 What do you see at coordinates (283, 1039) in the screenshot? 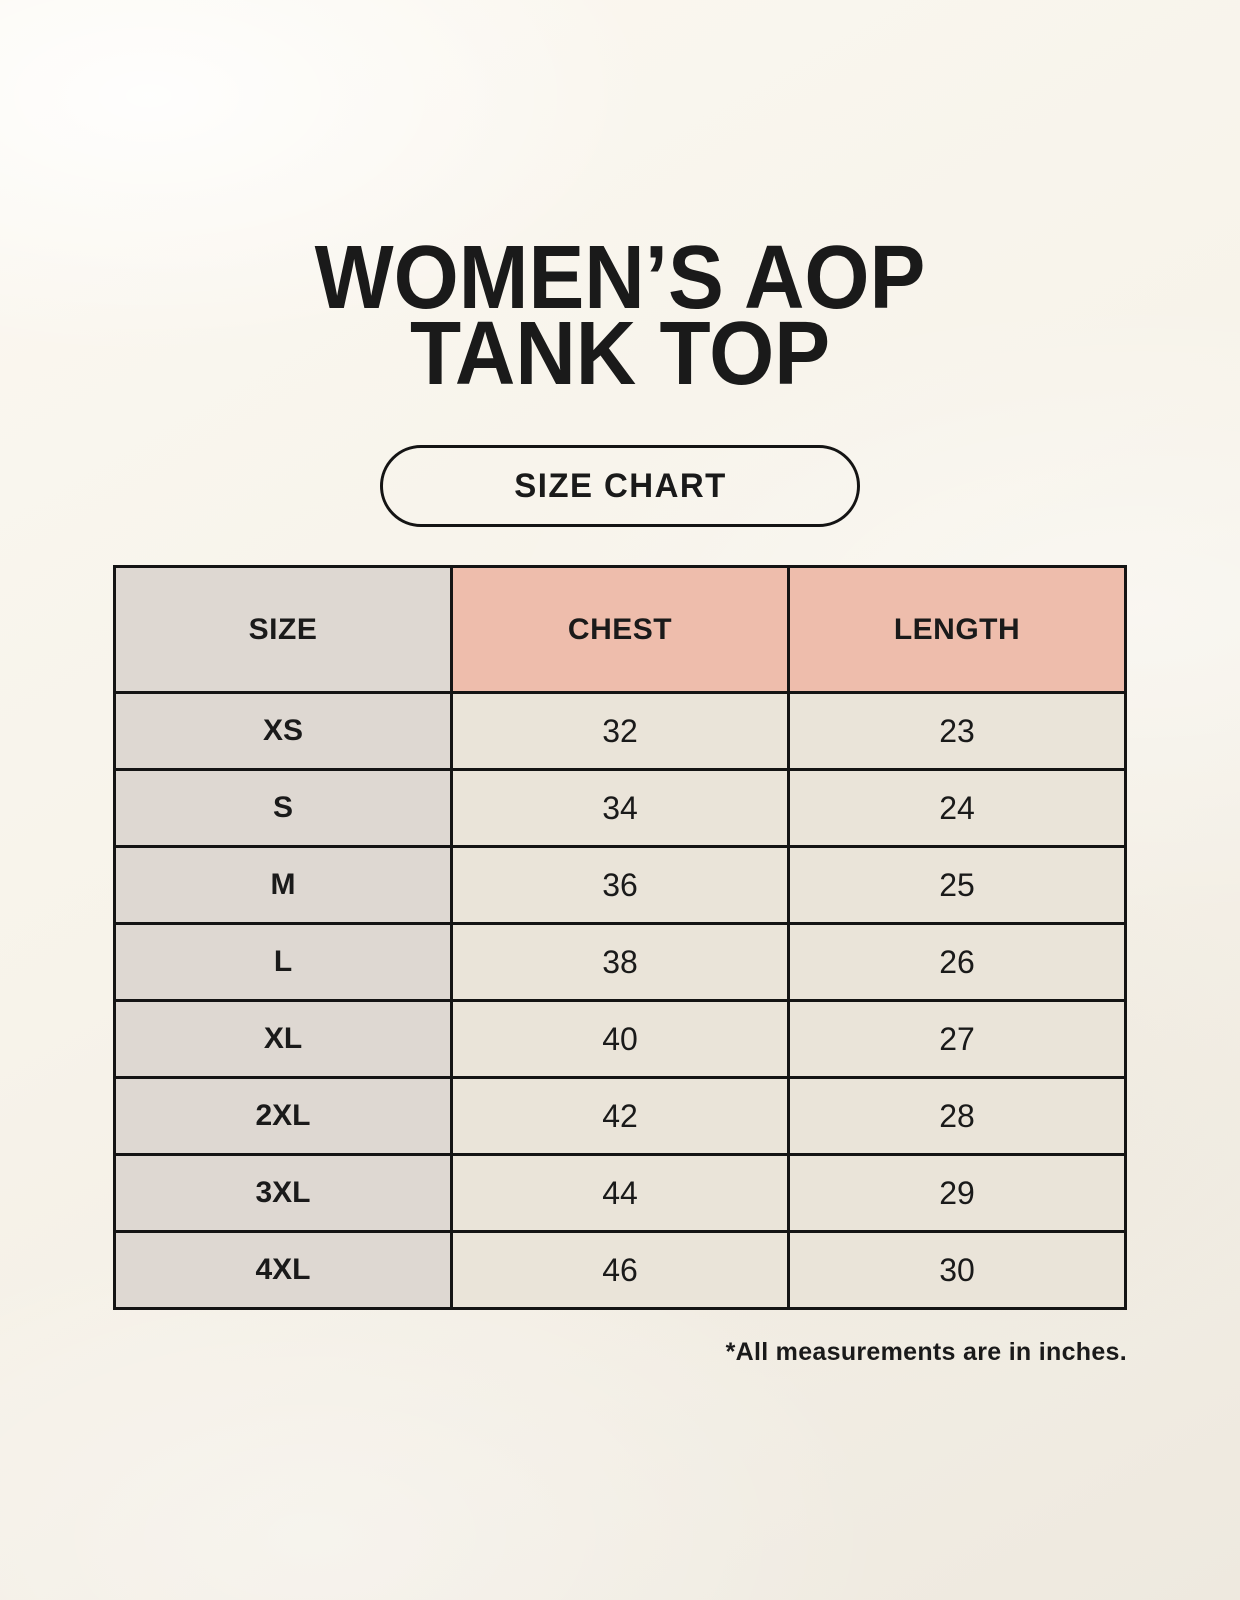
I see `size-cell: XL` at bounding box center [283, 1039].